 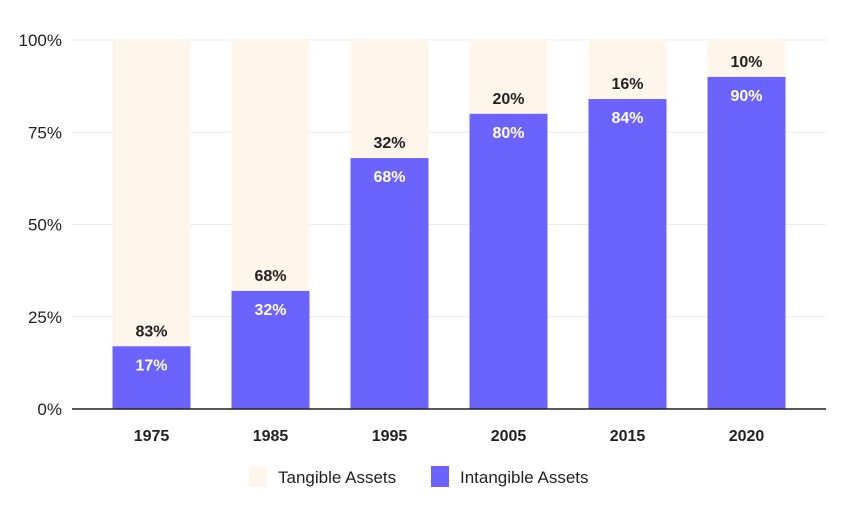 I want to click on x-tick-label: 1985, so click(x=271, y=436).